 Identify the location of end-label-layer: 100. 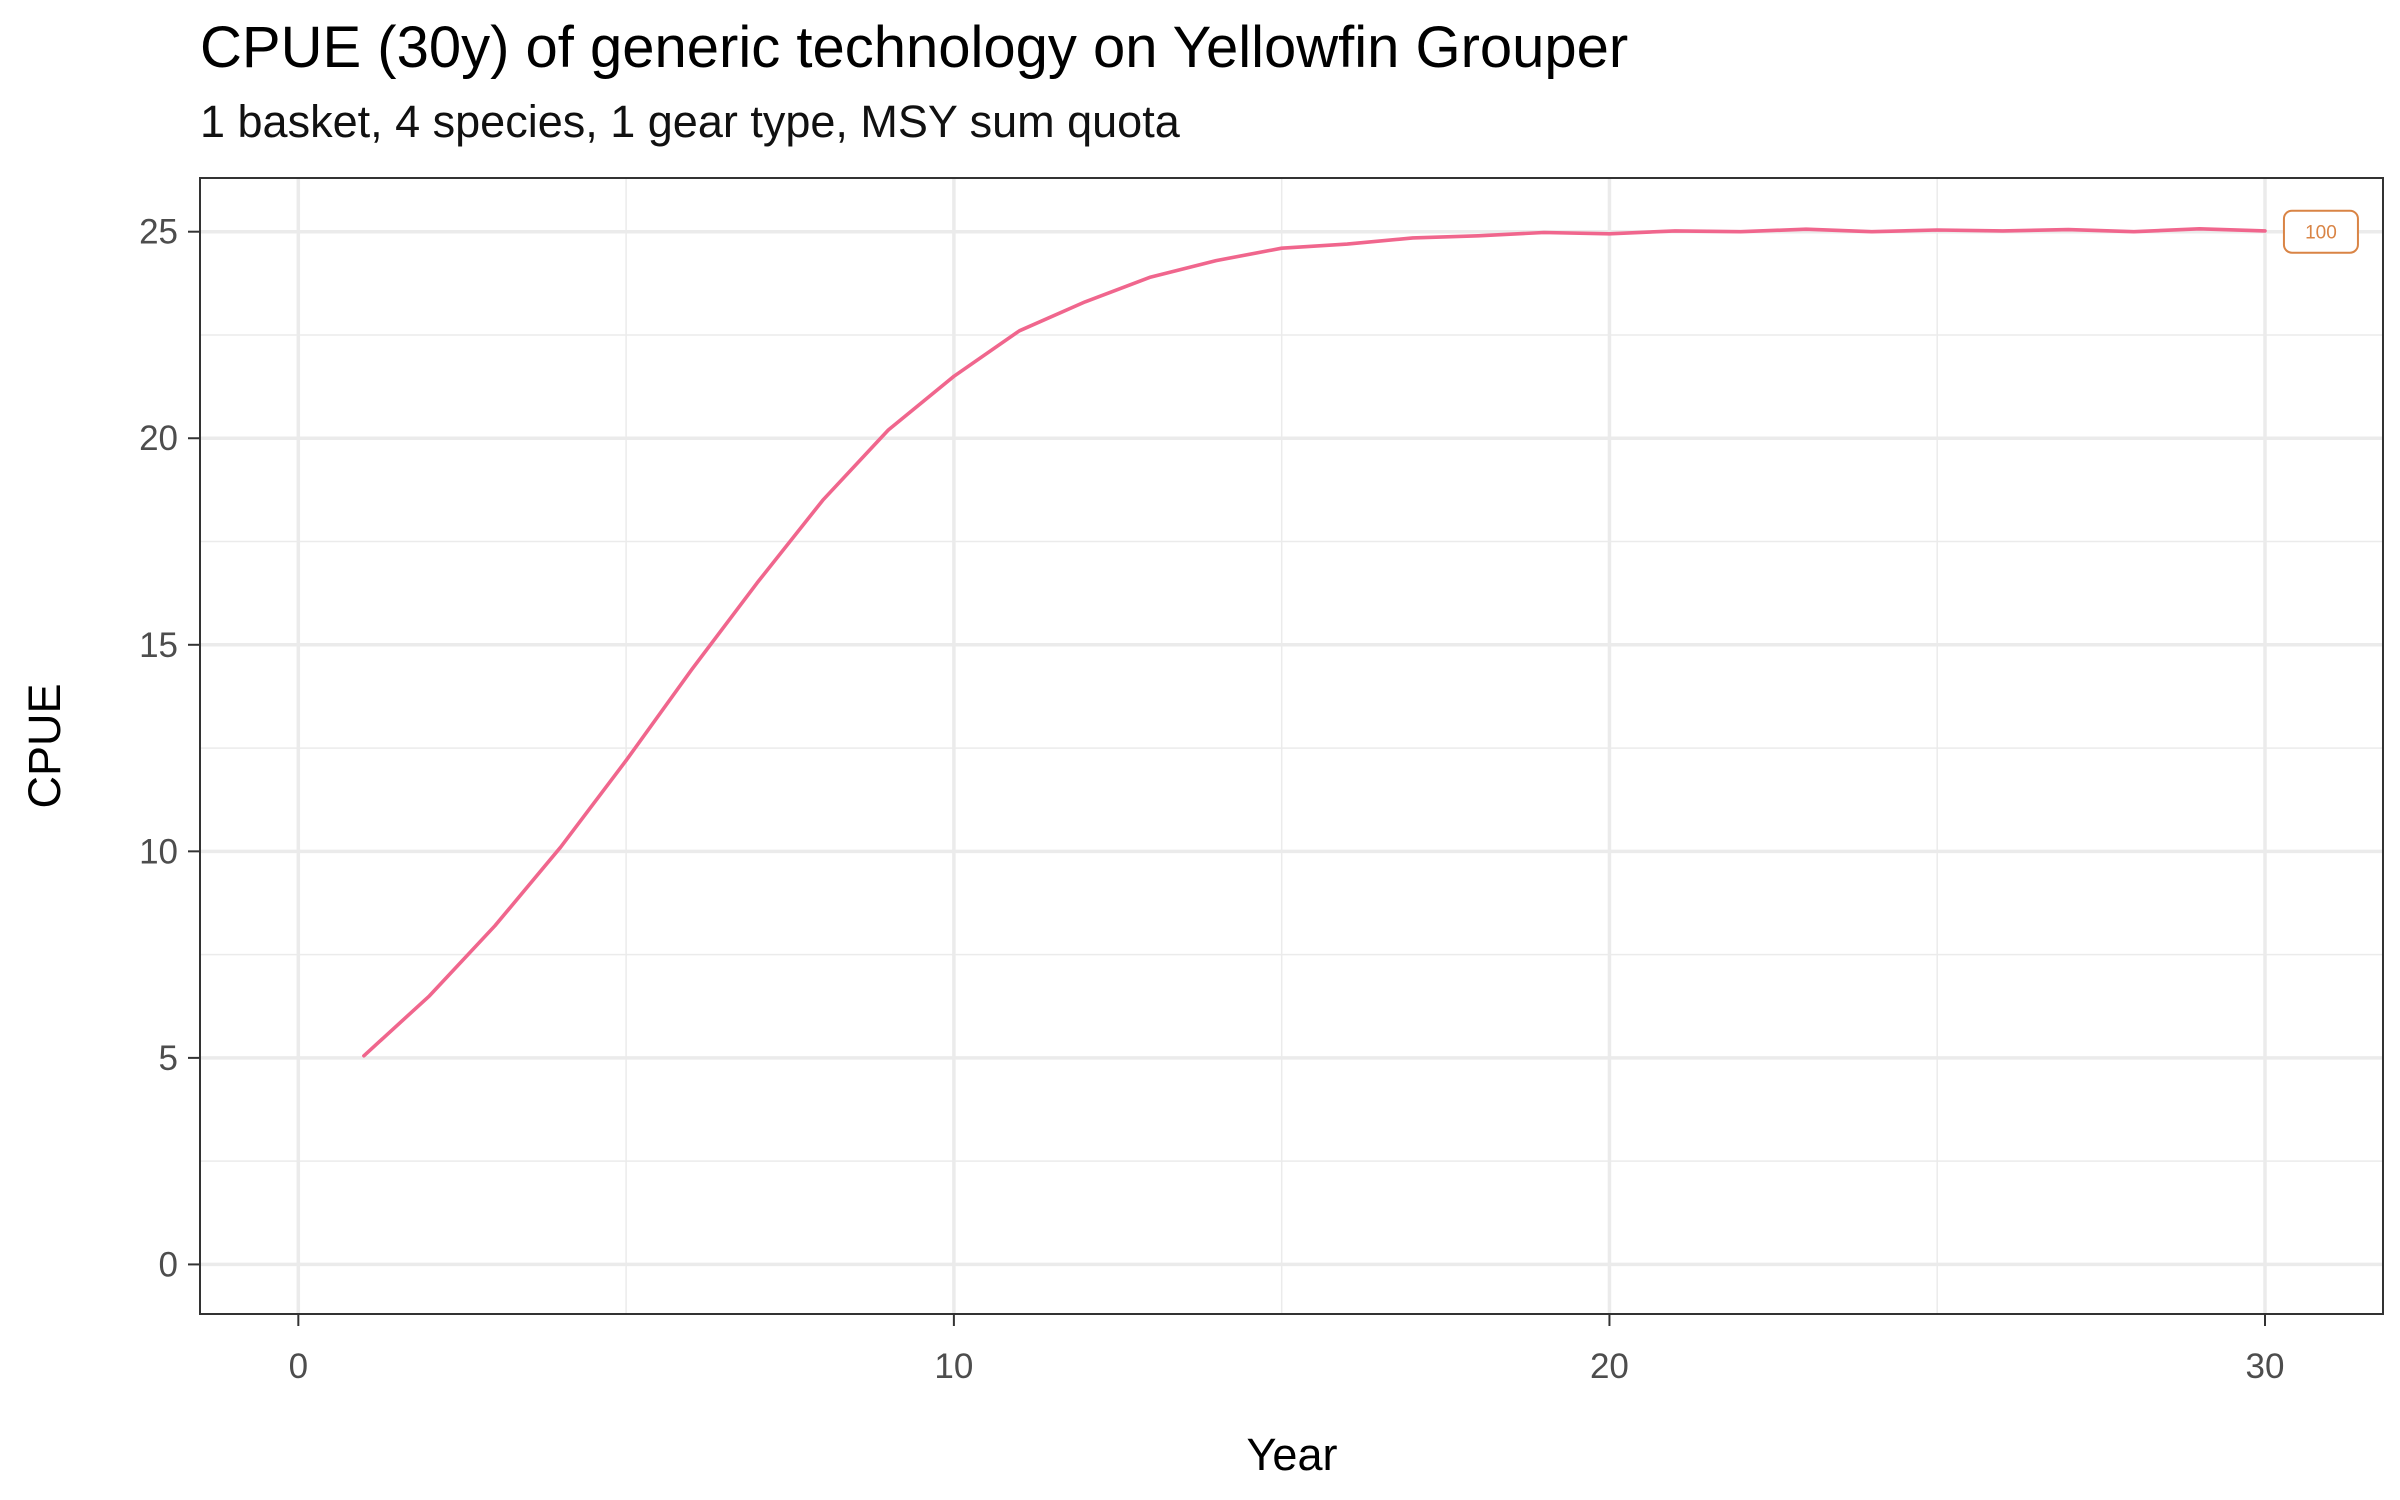
(2320, 231).